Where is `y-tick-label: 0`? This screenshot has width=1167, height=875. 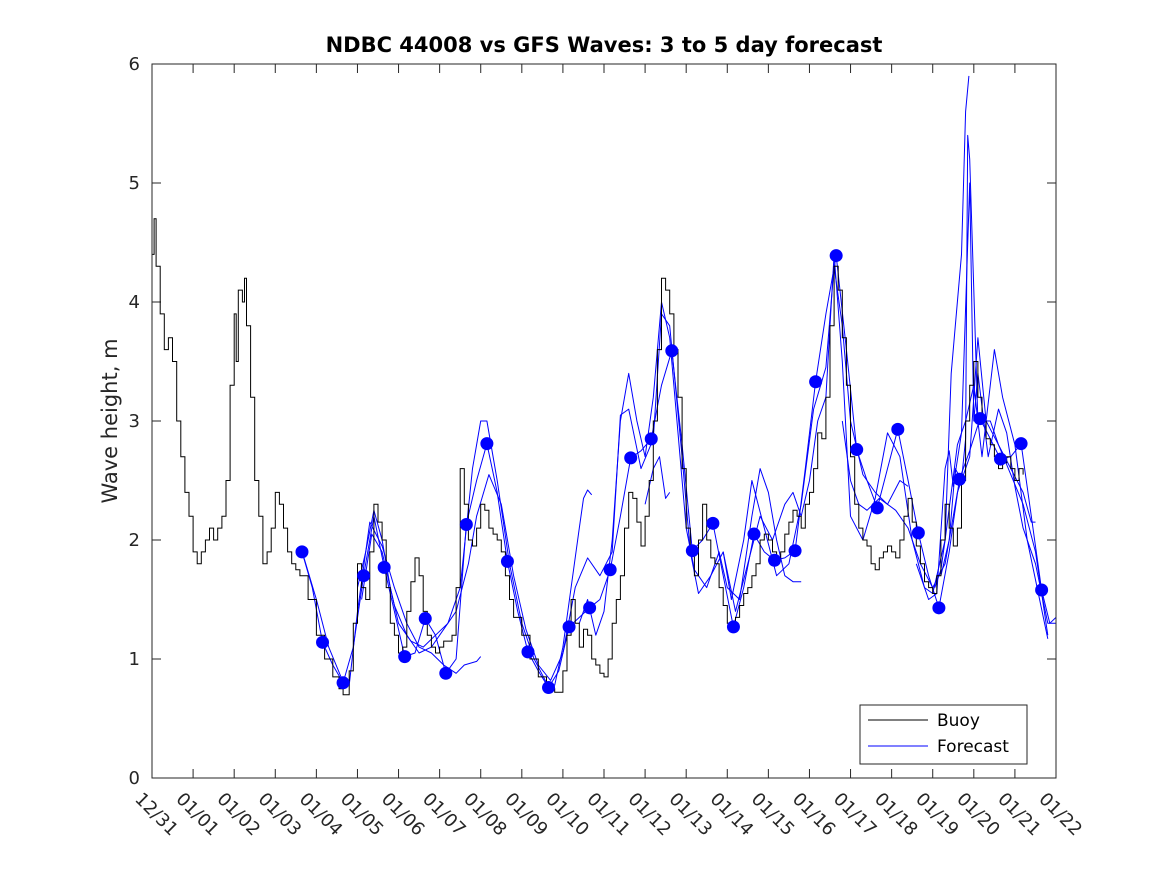
y-tick-label: 0 is located at coordinates (134, 778).